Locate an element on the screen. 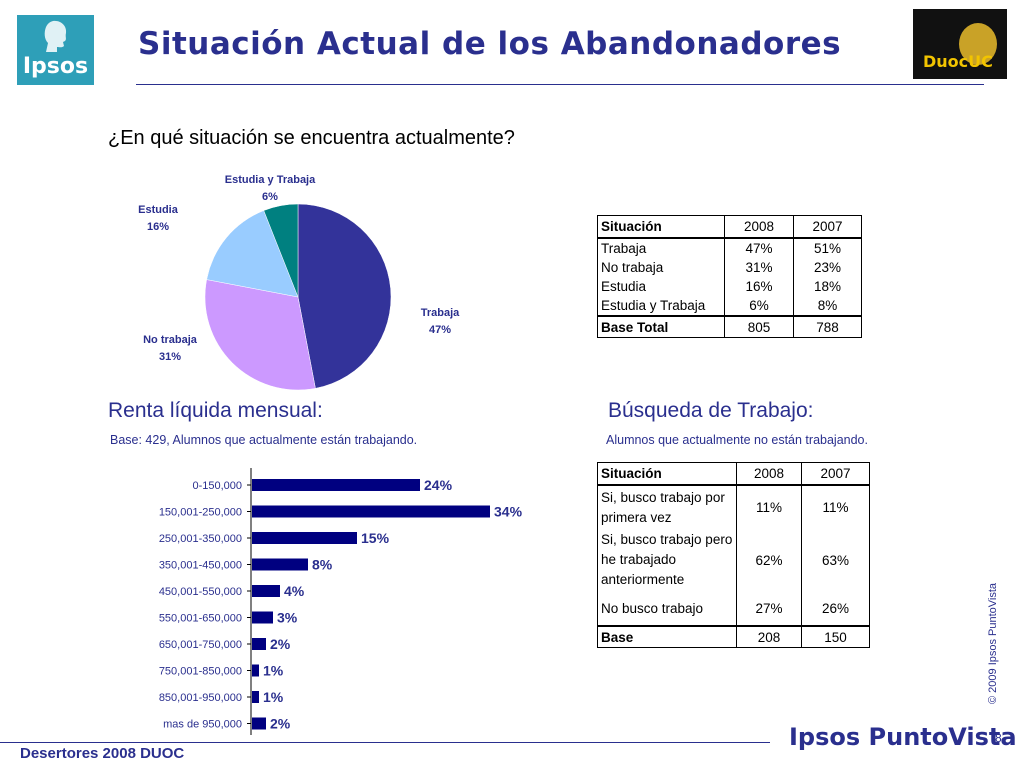  pie-label-estudia-y-trabaja: Estudia y Trabaja 6% is located at coordinates (270, 189).